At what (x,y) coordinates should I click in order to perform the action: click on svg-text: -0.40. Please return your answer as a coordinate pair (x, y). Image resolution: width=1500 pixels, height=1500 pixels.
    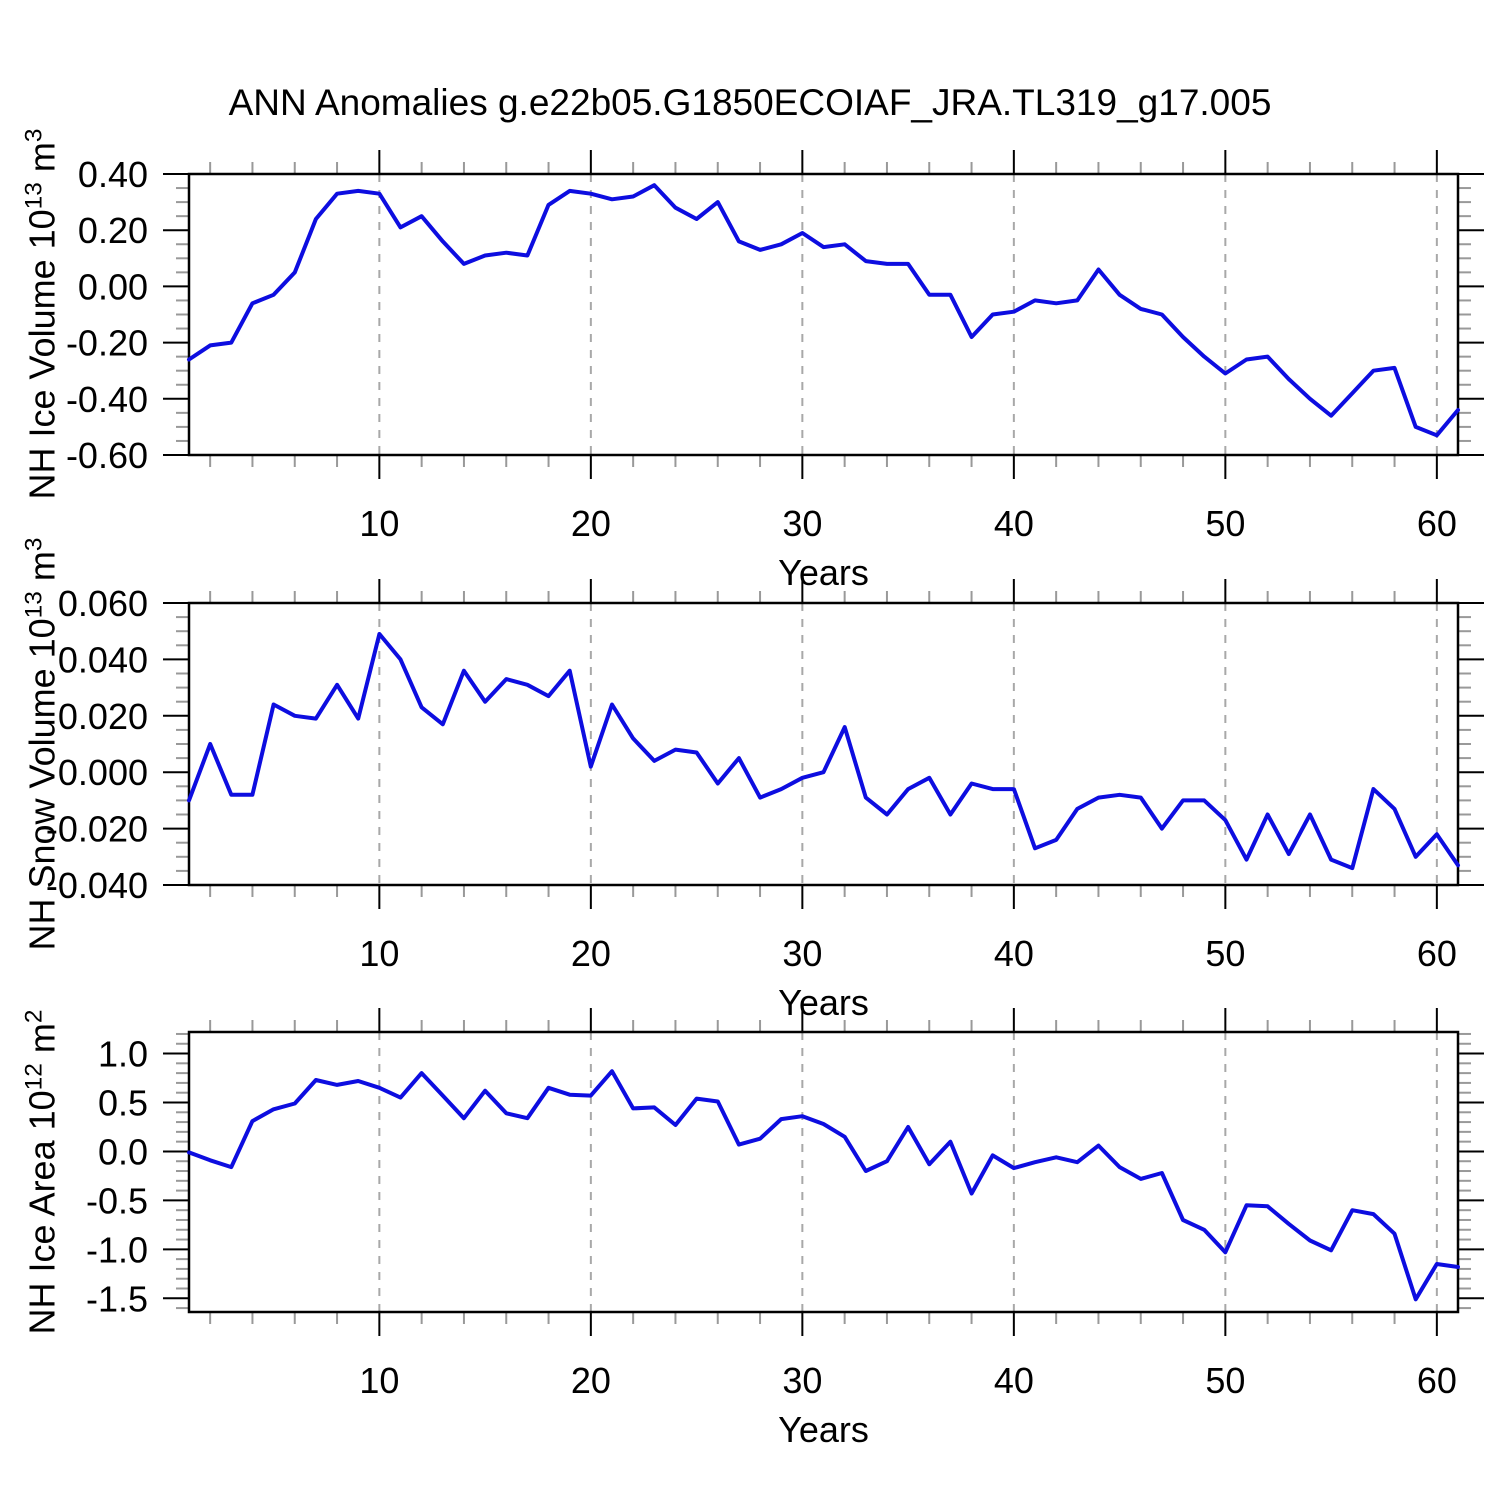
    Looking at the image, I should click on (107, 399).